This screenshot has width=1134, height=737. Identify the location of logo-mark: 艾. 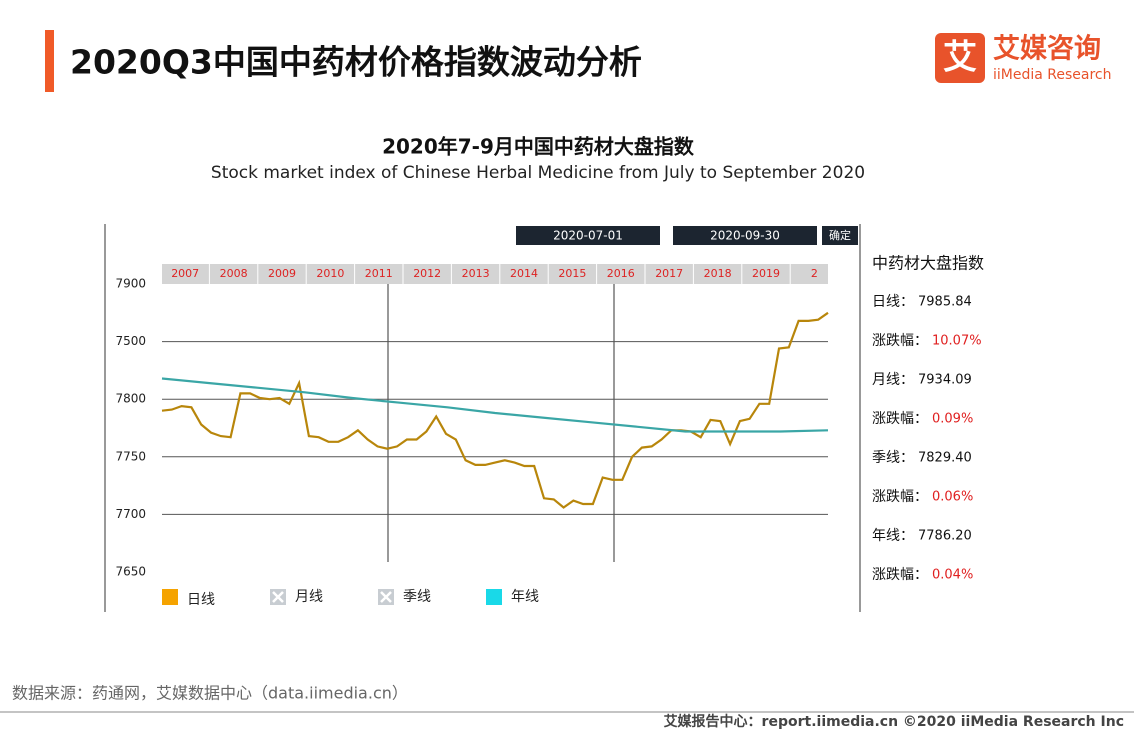
(960, 58).